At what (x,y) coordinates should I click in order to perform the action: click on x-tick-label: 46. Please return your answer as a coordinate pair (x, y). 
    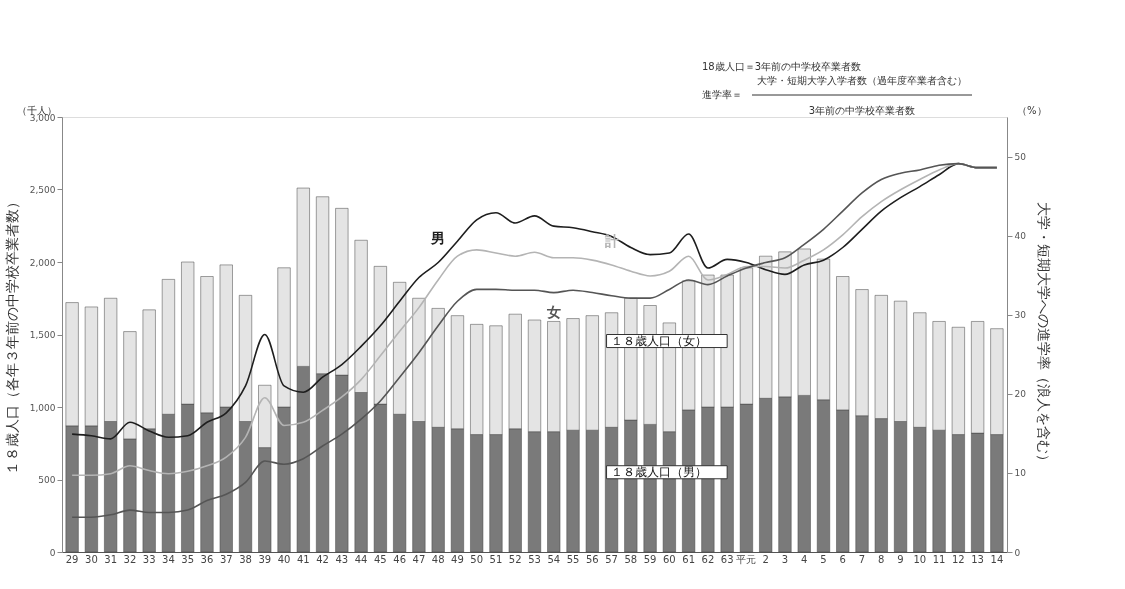
    Looking at the image, I should click on (399, 559).